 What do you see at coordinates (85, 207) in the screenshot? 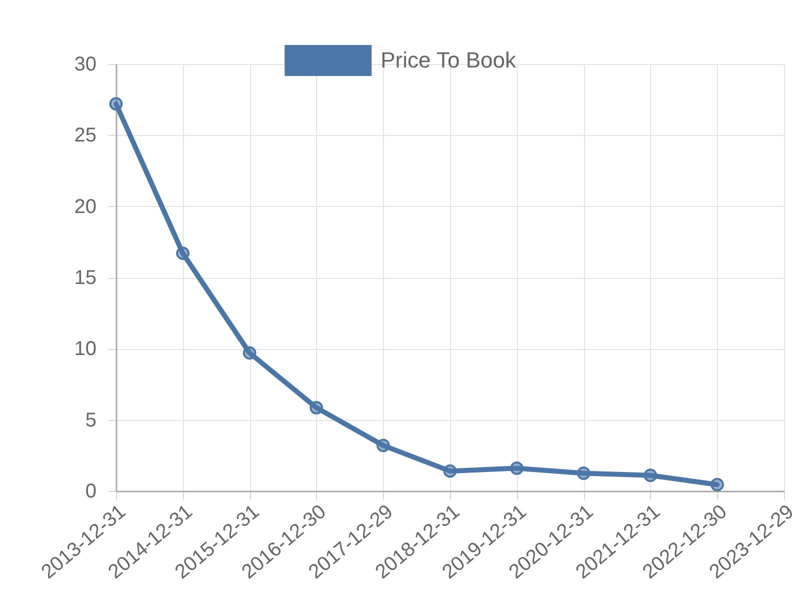
I see `y-tick-label: 20` at bounding box center [85, 207].